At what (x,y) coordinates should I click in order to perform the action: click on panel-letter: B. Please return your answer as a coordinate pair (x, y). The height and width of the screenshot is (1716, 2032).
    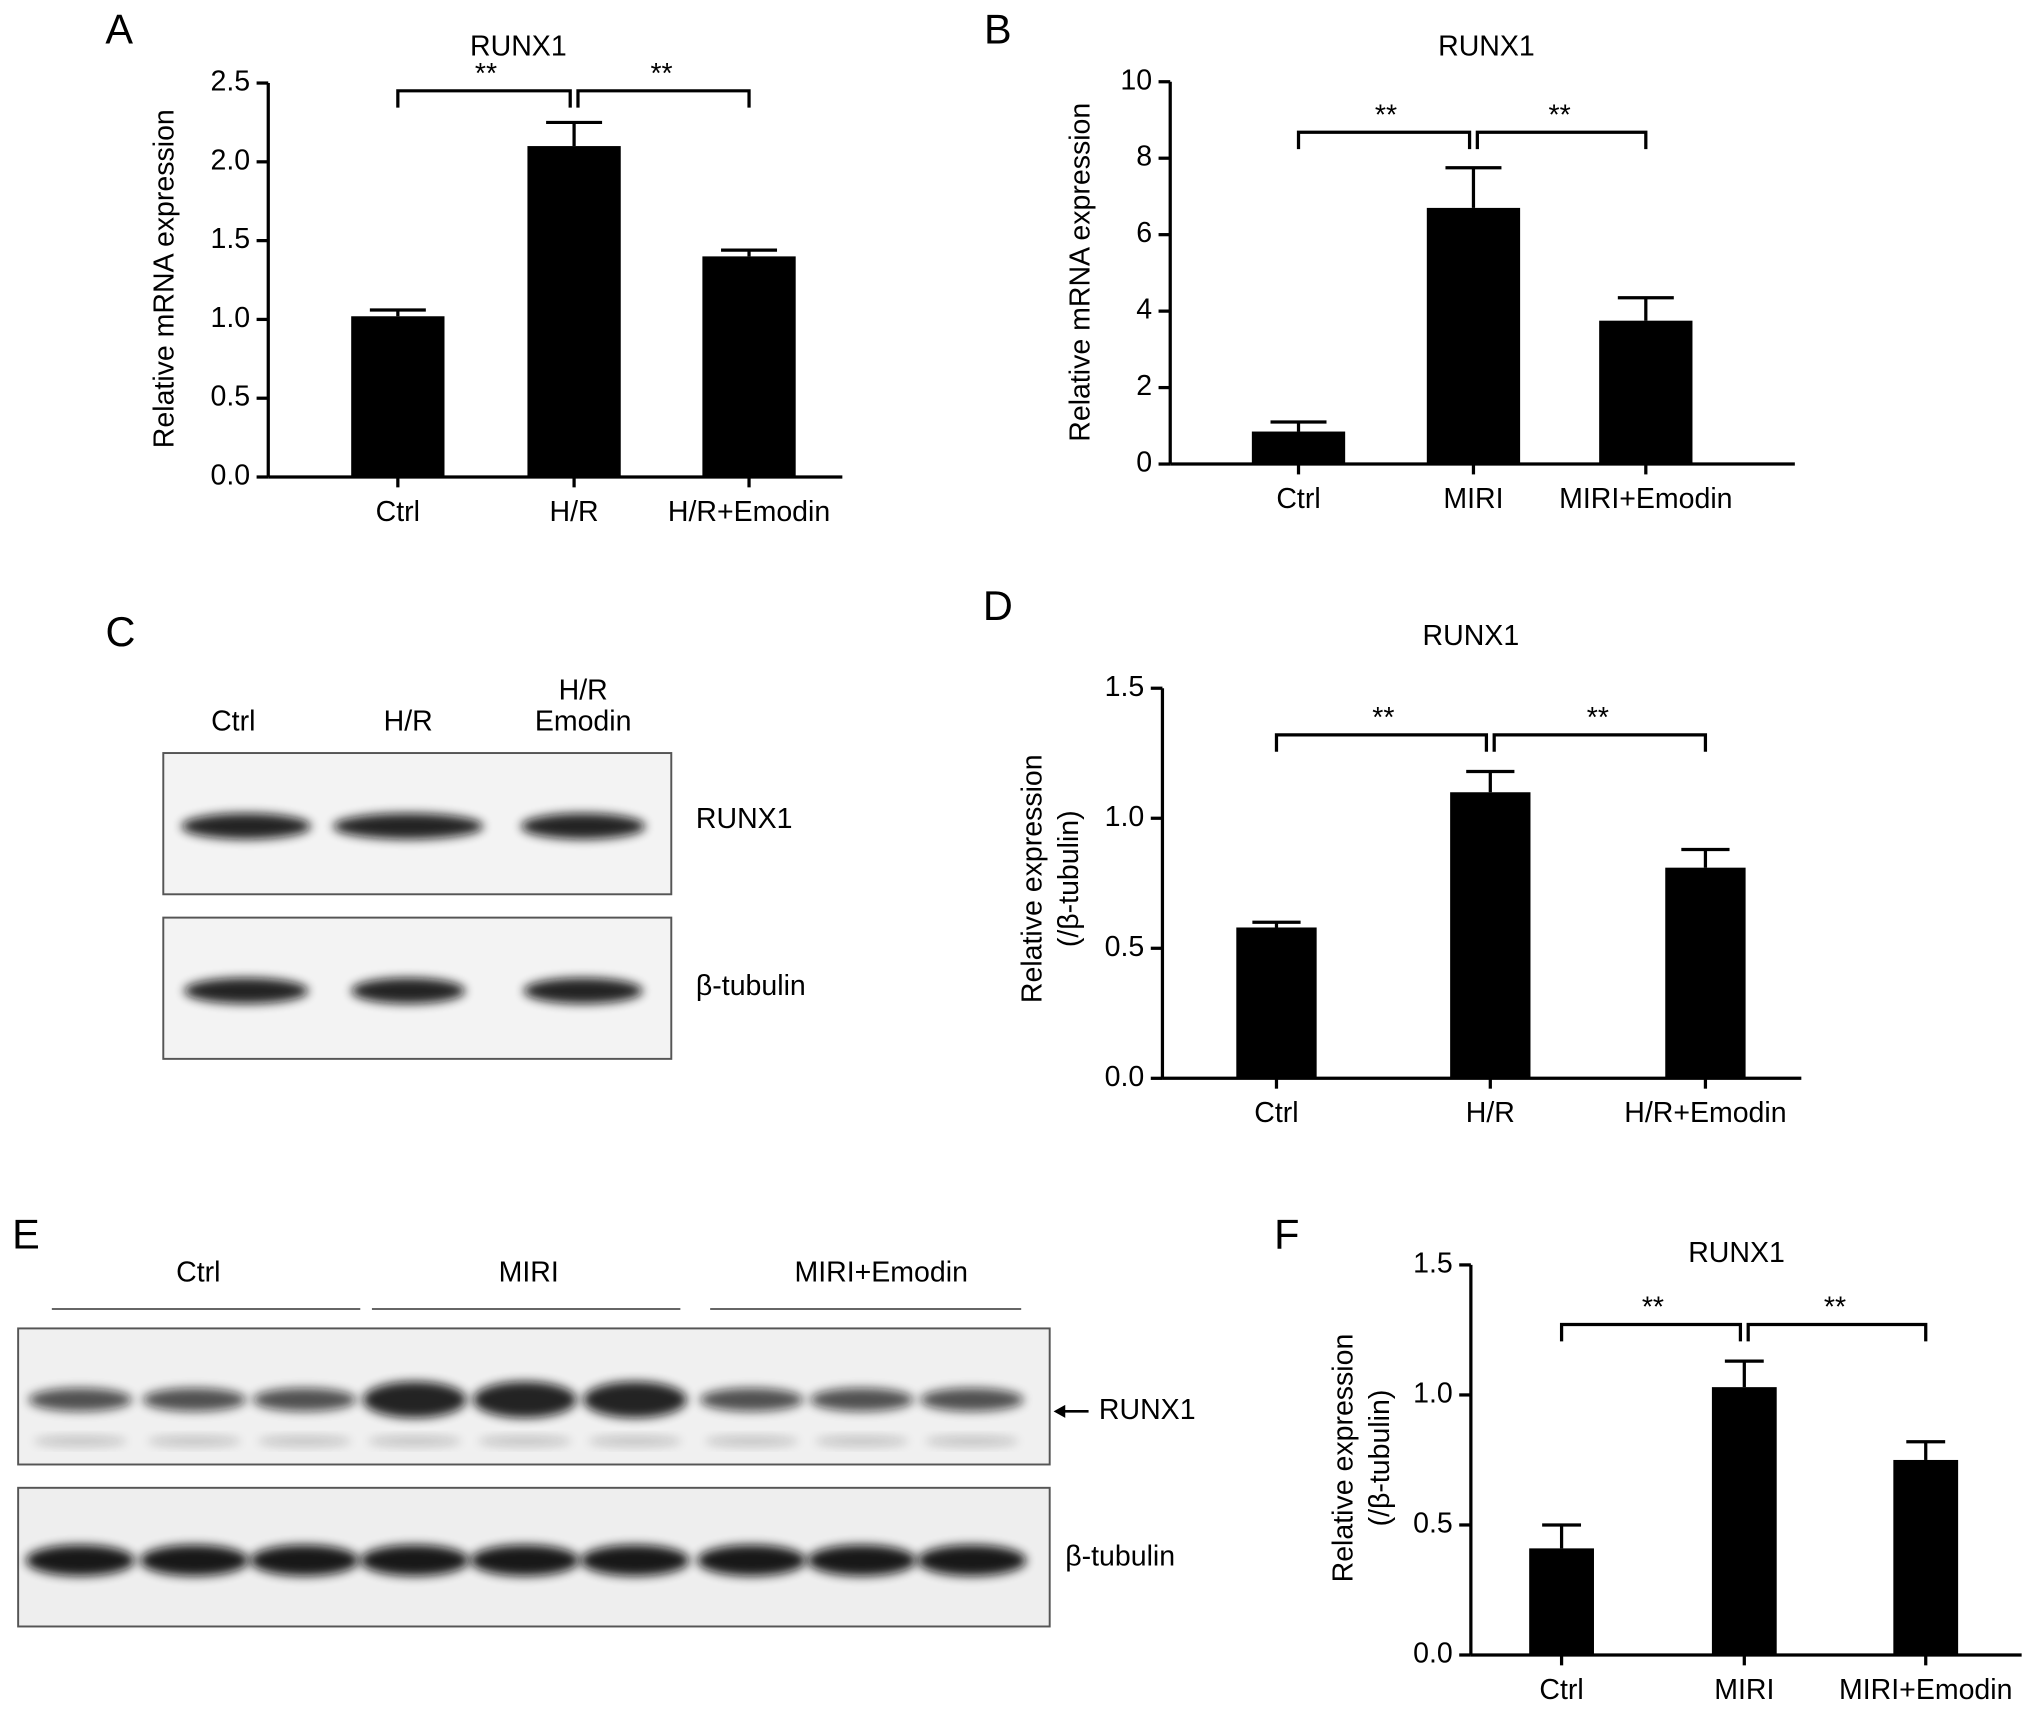
    Looking at the image, I should click on (998, 28).